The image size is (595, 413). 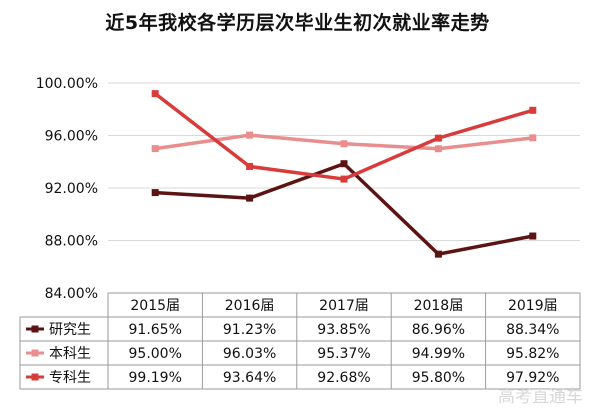 I want to click on table-value-cell: 99.19%, so click(x=155, y=378).